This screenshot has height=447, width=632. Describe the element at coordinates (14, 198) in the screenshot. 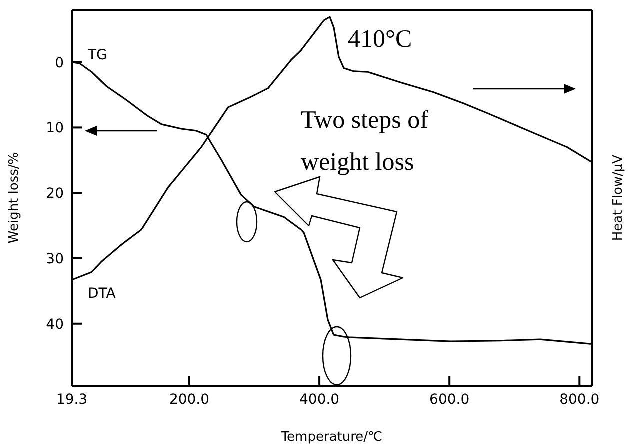

I see `y-axis-title: Weight loss/%` at that location.